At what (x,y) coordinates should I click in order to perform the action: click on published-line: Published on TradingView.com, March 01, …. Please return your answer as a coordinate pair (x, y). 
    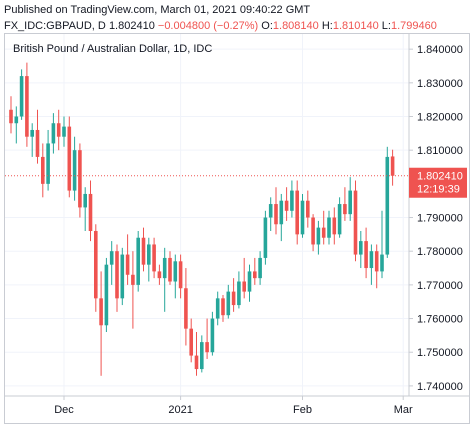
    Looking at the image, I should click on (157, 10).